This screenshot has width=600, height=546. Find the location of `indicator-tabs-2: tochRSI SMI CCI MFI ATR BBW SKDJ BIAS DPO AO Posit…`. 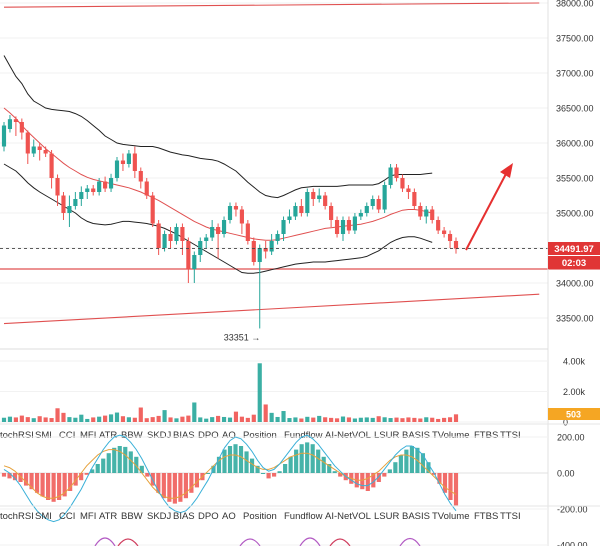

indicator-tabs-2: tochRSI SMI CCI MFI ATR BBW SKDJ BIAS DPO AO Posit… is located at coordinates (260, 516).